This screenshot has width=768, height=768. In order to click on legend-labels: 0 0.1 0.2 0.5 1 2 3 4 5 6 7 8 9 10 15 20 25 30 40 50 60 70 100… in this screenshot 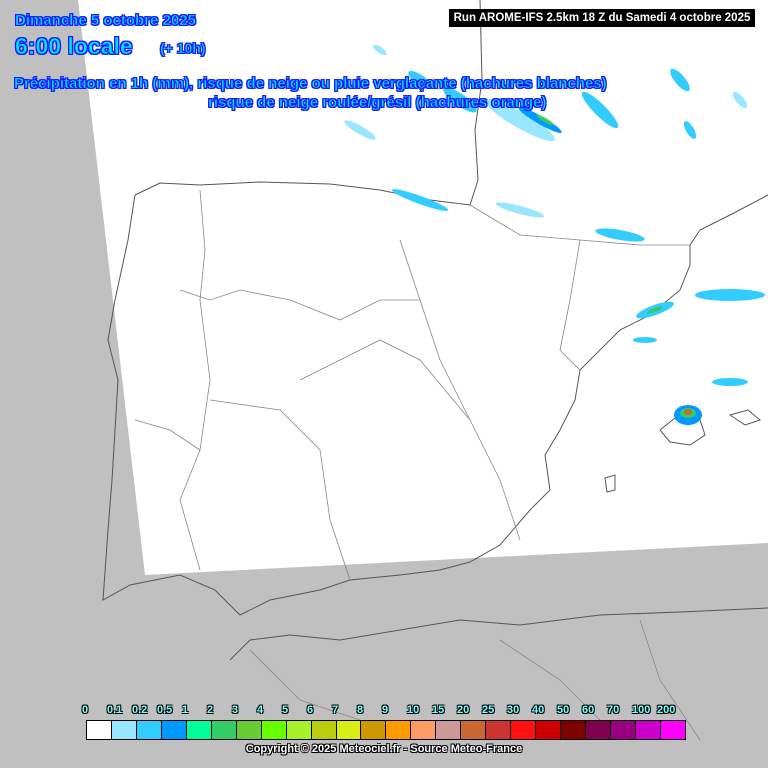, I will do `click(384, 711)`.